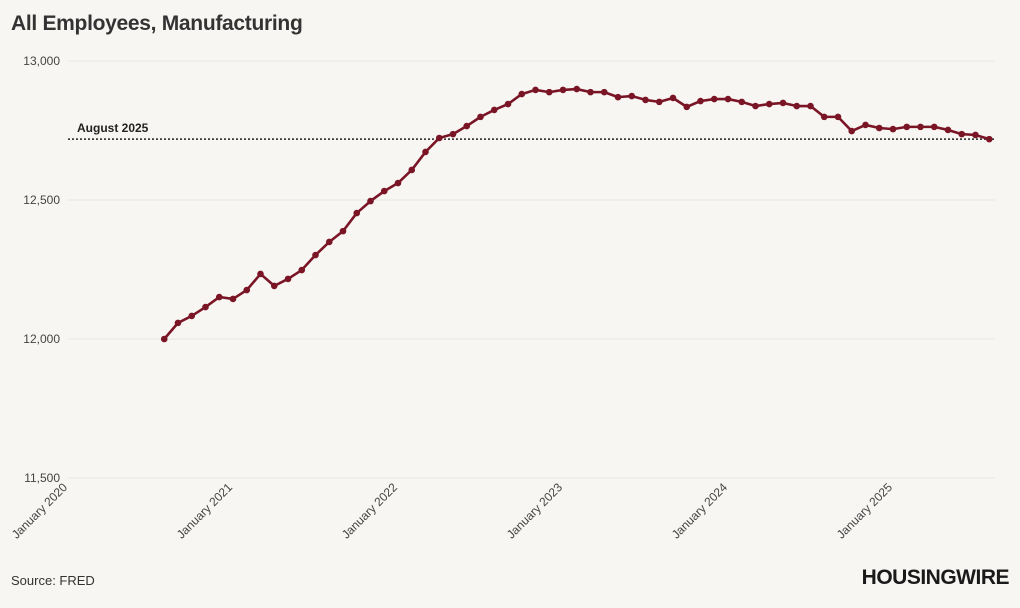 The image size is (1020, 608). What do you see at coordinates (40, 511) in the screenshot?
I see `x-tick-label: January 2020` at bounding box center [40, 511].